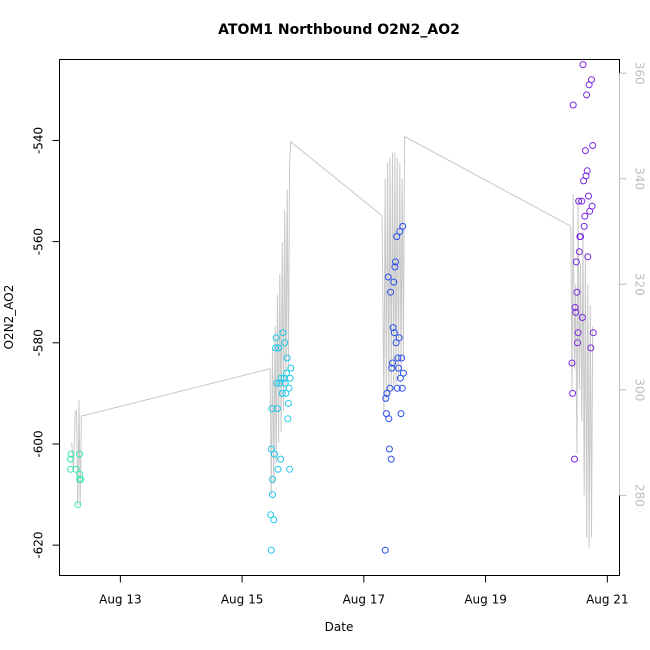 This screenshot has width=650, height=650. I want to click on y-axis-label: O2N2_AO2, so click(9, 317).